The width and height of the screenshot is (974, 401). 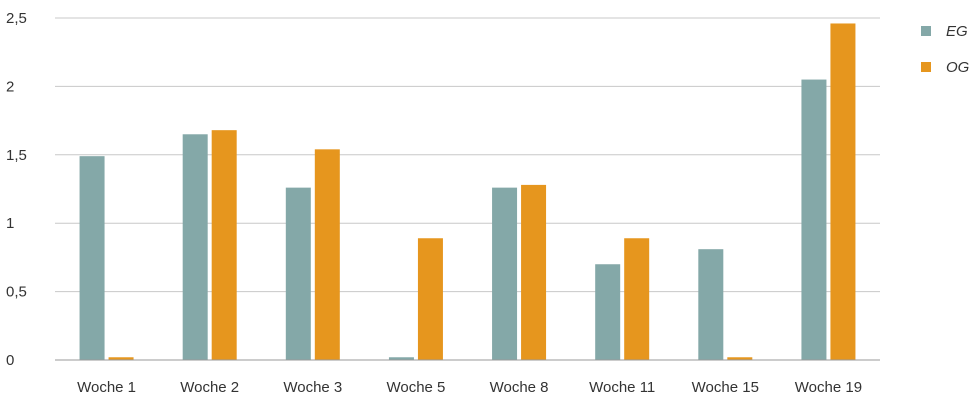 What do you see at coordinates (828, 387) in the screenshot?
I see `x-category-label: Woche 19` at bounding box center [828, 387].